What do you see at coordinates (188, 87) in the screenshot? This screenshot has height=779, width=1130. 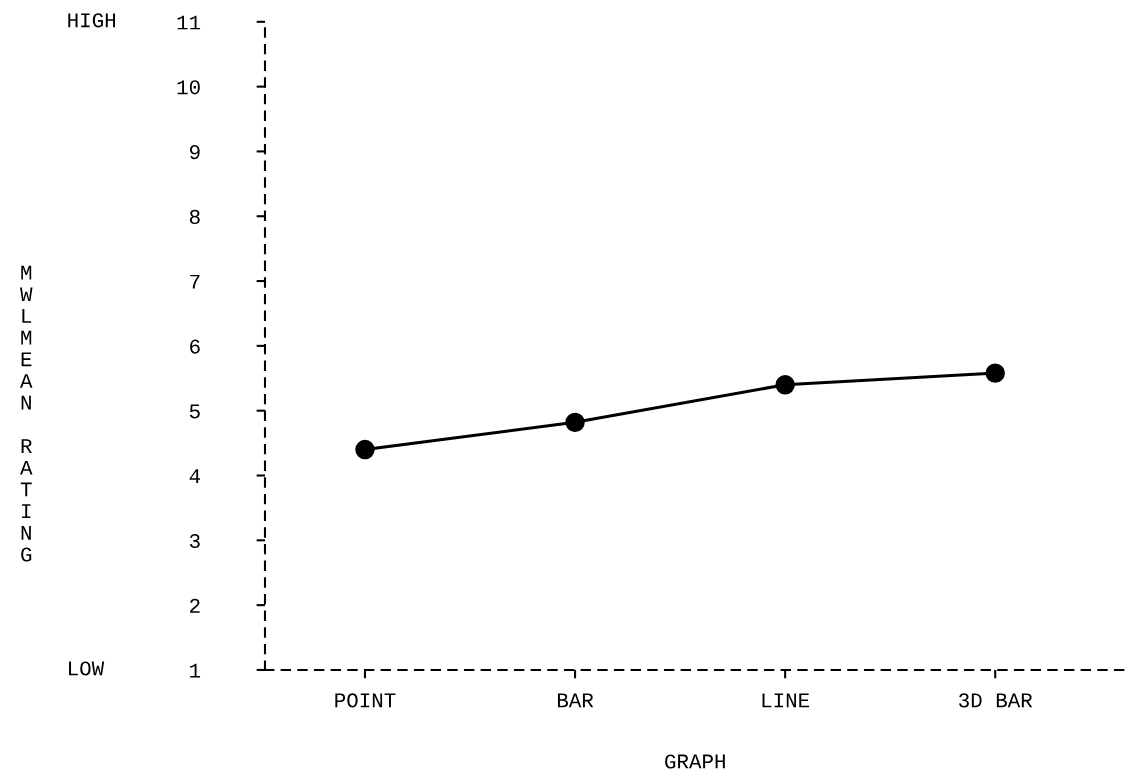 I see `y-tick-label: 10` at bounding box center [188, 87].